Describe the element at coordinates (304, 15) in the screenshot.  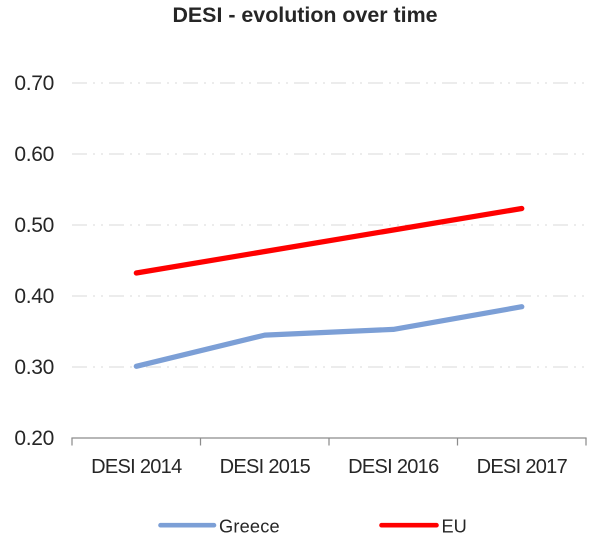
I see `svg-text: DESI - evolution over time` at that location.